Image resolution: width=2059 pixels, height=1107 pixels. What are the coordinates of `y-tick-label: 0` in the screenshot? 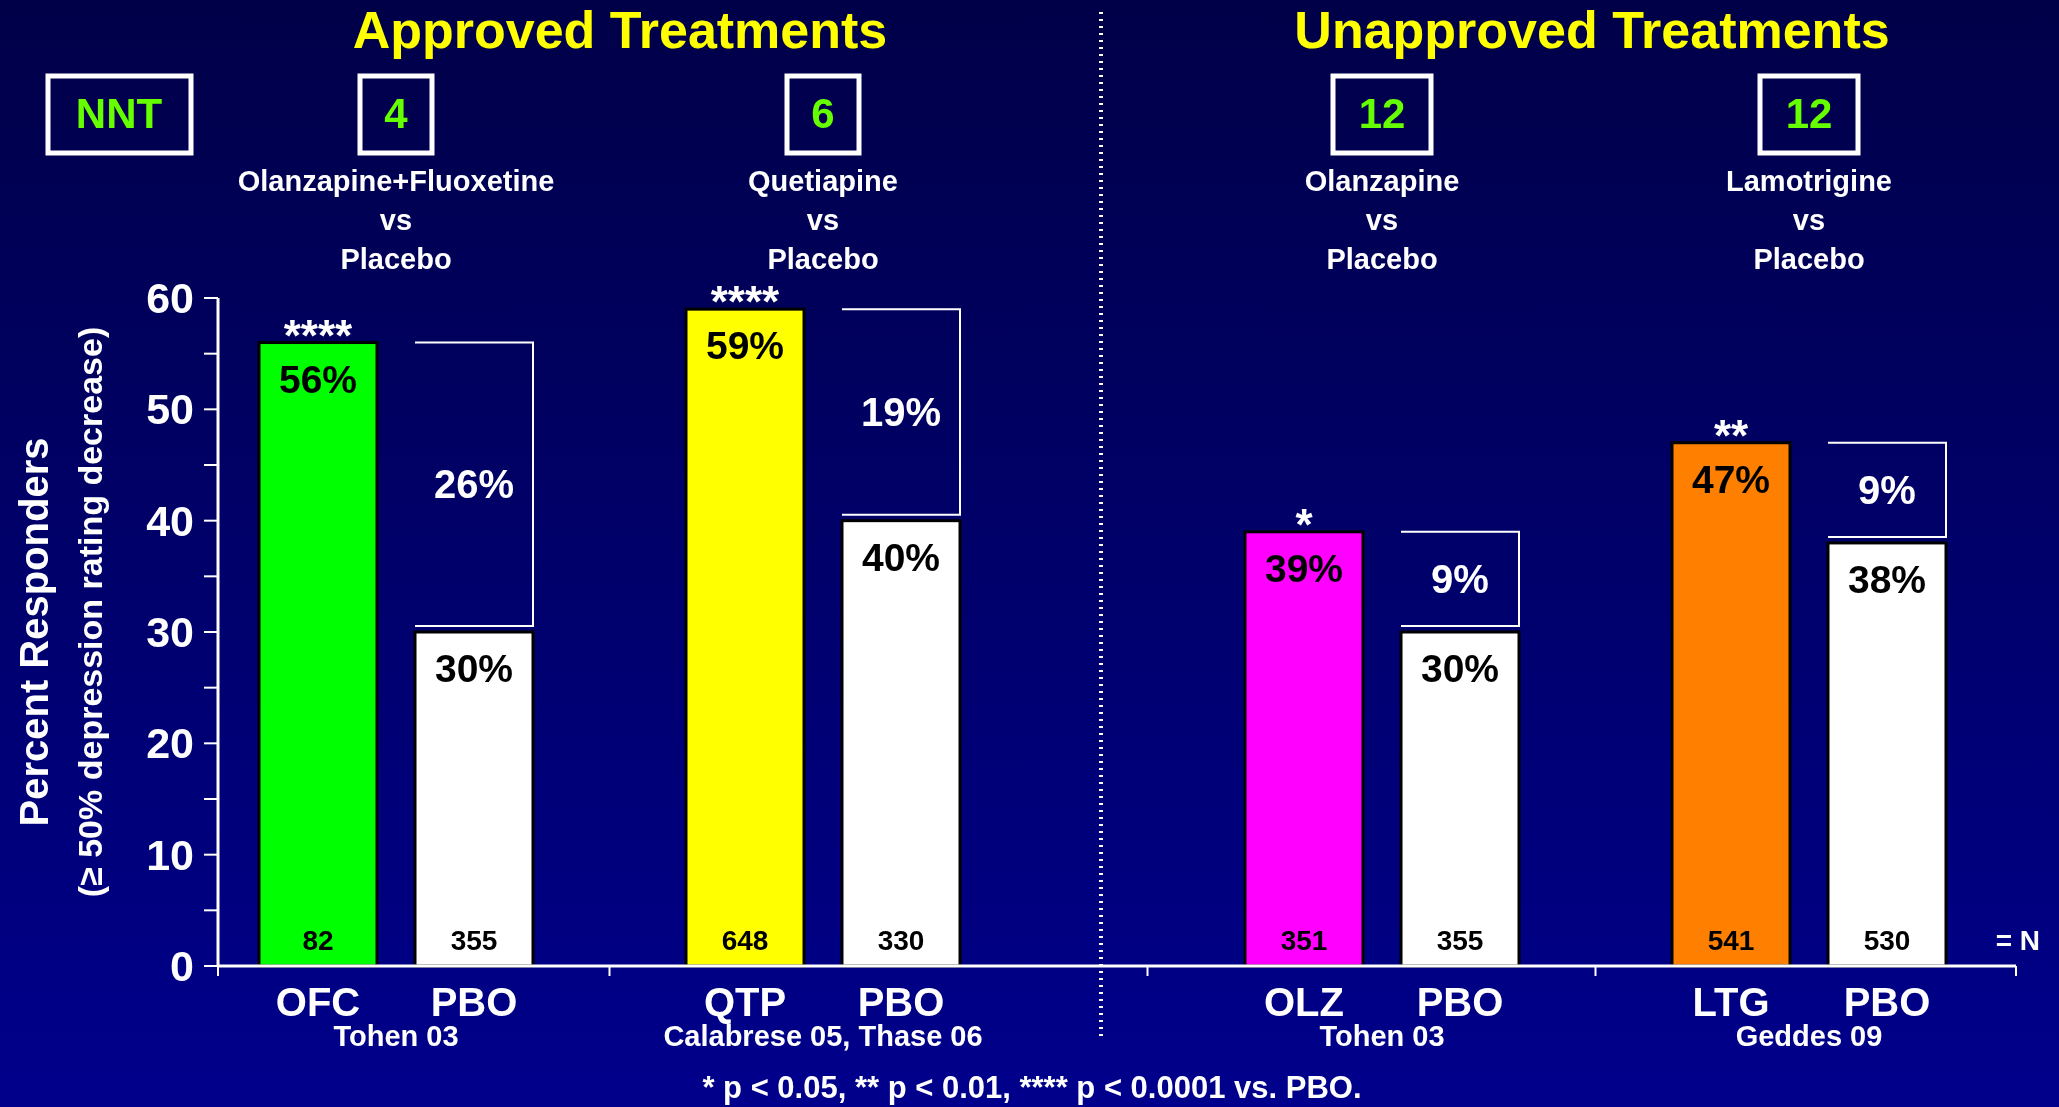 It's located at (182, 966).